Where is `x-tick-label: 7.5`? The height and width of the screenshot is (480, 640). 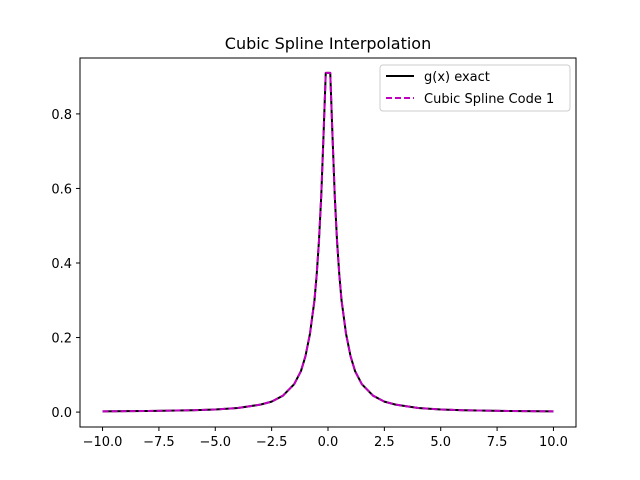
x-tick-label: 7.5 is located at coordinates (497, 442).